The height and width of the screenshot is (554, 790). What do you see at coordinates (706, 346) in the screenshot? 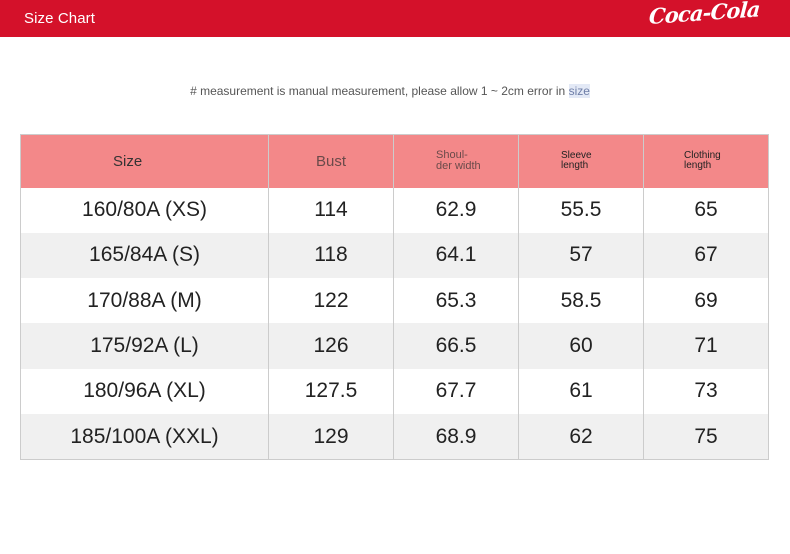
I see `clothing-length-cell: 71` at bounding box center [706, 346].